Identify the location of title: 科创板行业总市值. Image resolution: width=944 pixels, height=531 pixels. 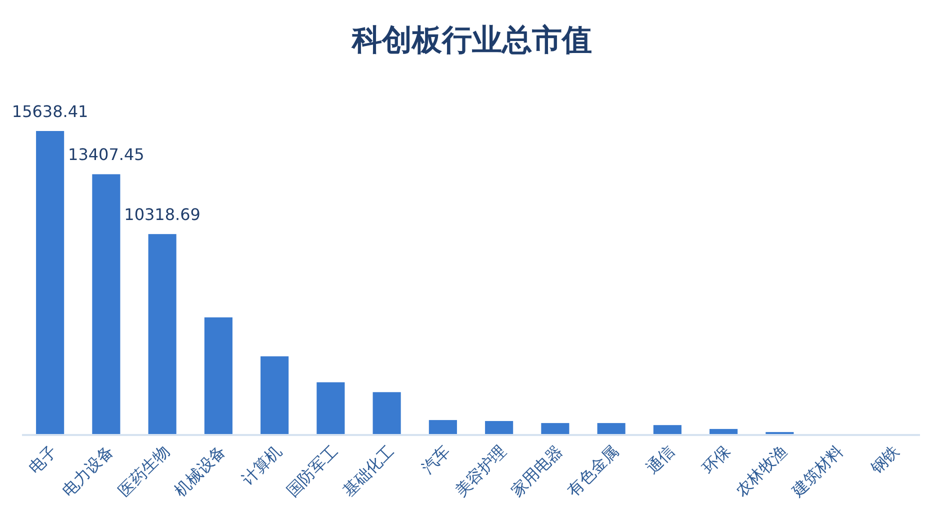
(472, 40).